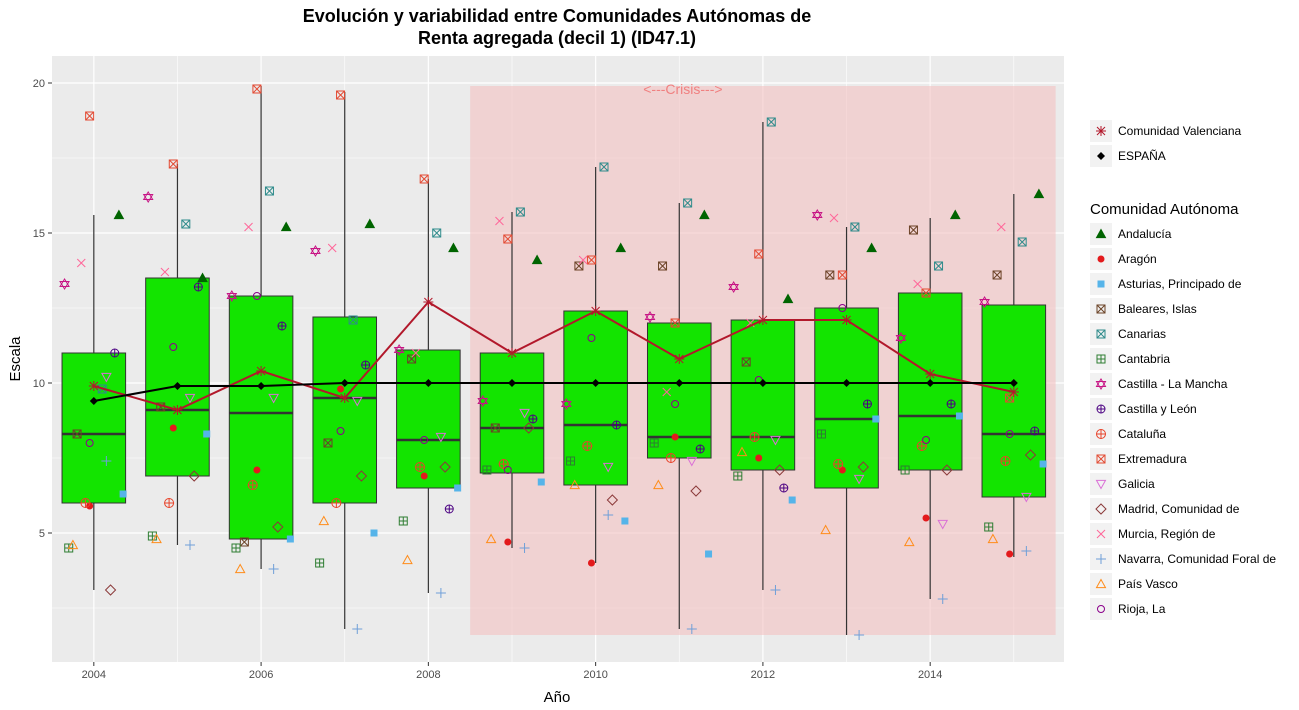 This screenshot has height=710, width=1299. Describe the element at coordinates (595, 311) in the screenshot. I see `line-point-0-2010` at that location.